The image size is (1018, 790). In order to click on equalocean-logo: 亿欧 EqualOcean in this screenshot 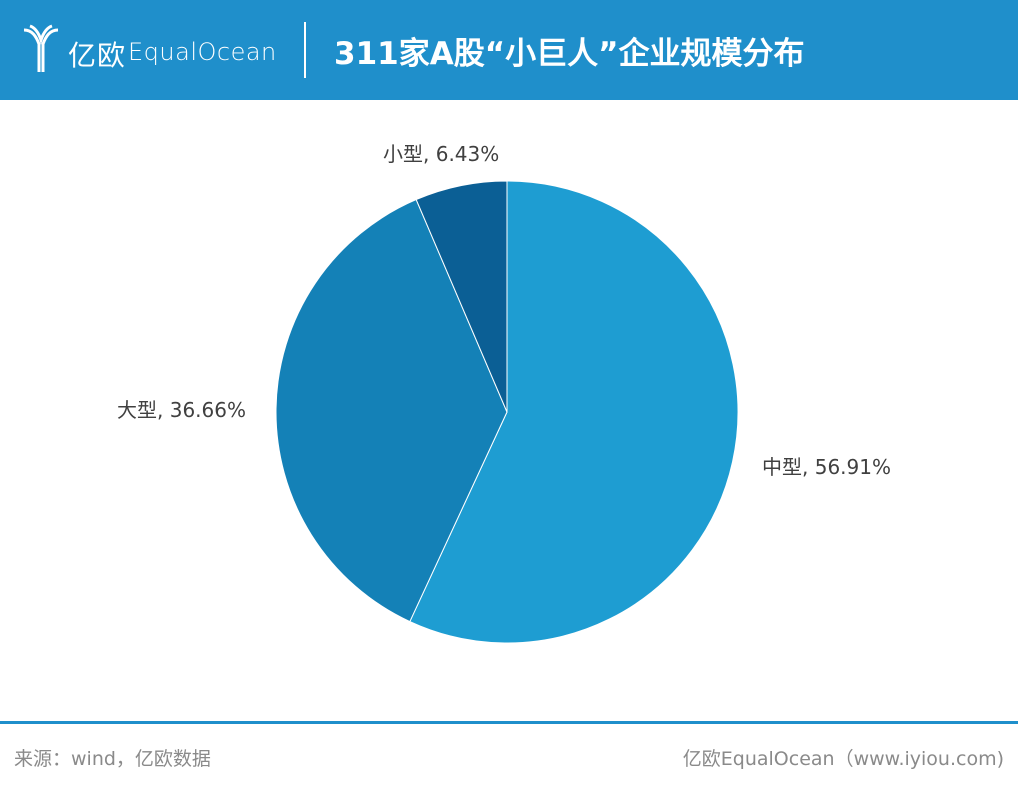, I will do `click(157, 49)`.